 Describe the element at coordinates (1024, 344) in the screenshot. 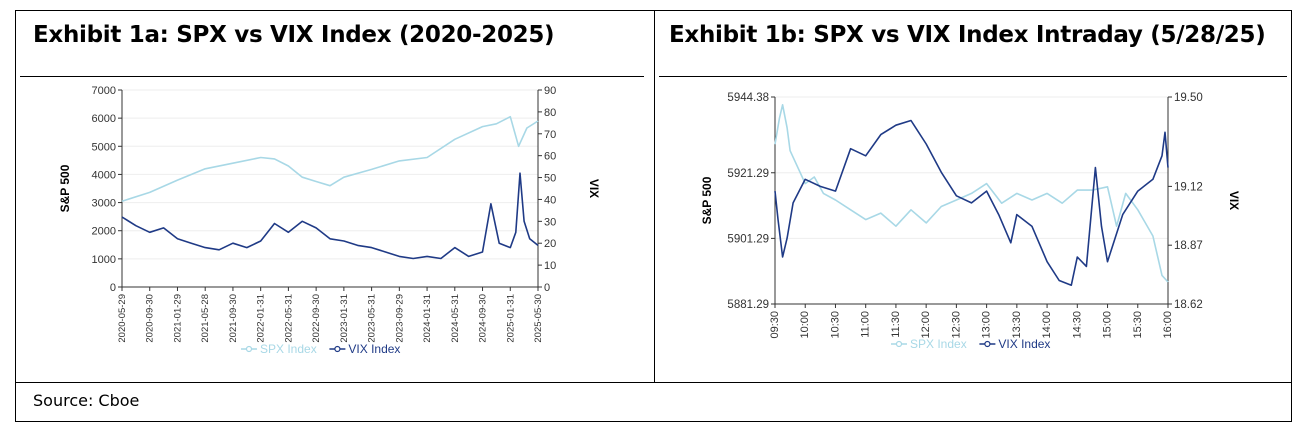

I see `exhibit-1b-legend-vix-label: VIX Index` at that location.